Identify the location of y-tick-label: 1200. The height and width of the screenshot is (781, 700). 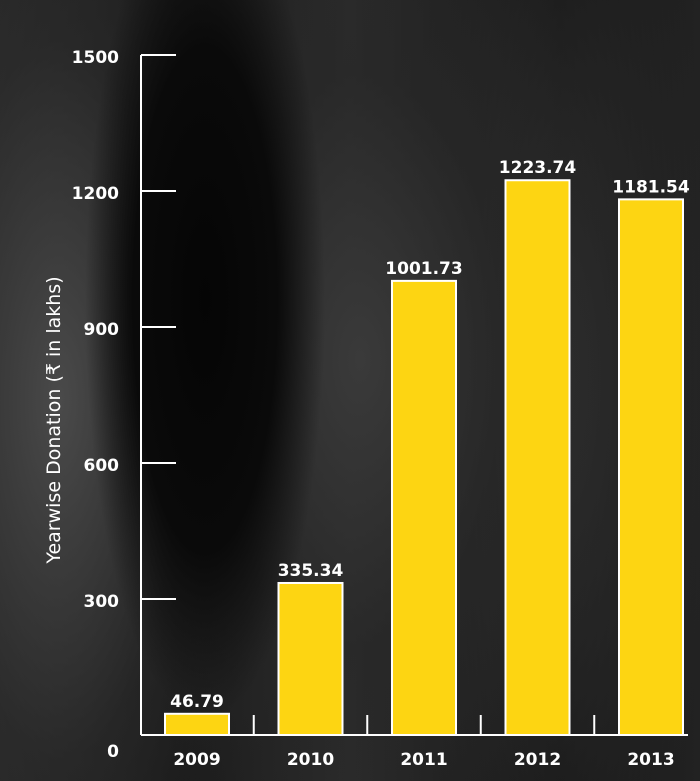
(95, 194).